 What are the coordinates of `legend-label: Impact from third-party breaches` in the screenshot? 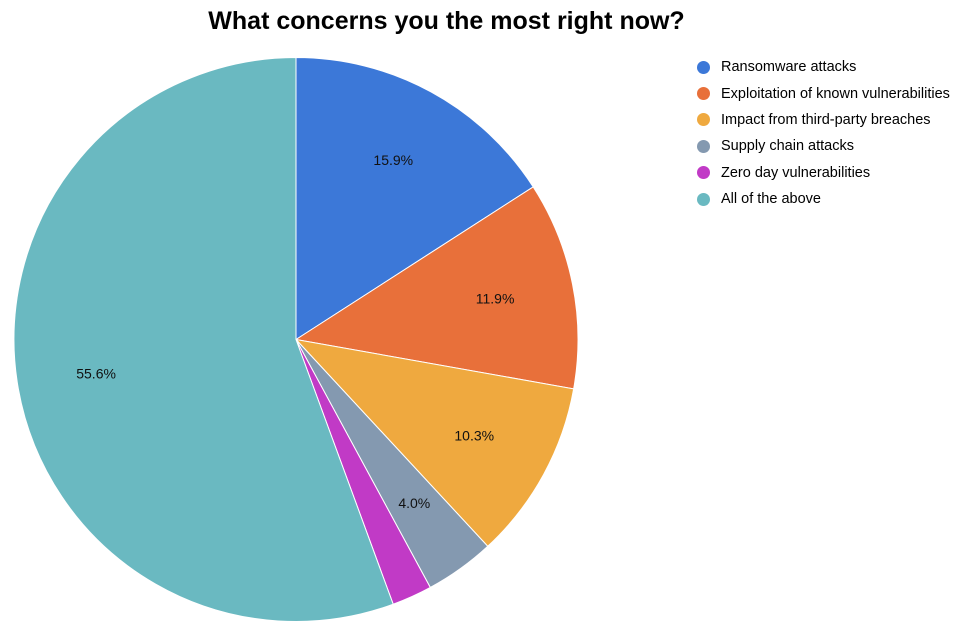 It's located at (826, 119).